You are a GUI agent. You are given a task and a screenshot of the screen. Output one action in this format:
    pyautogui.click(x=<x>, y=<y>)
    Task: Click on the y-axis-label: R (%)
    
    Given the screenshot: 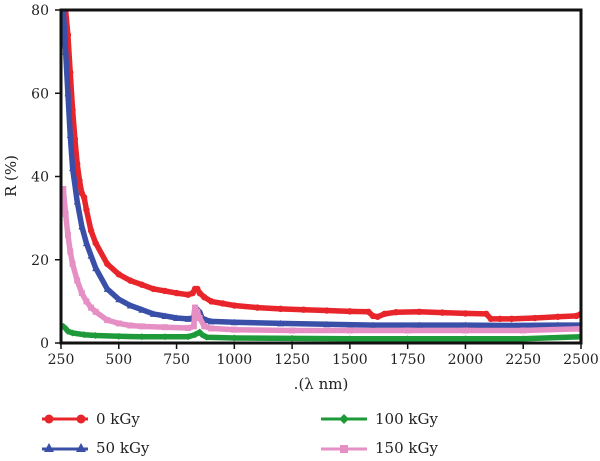 What is the action you would take?
    pyautogui.click(x=11, y=176)
    